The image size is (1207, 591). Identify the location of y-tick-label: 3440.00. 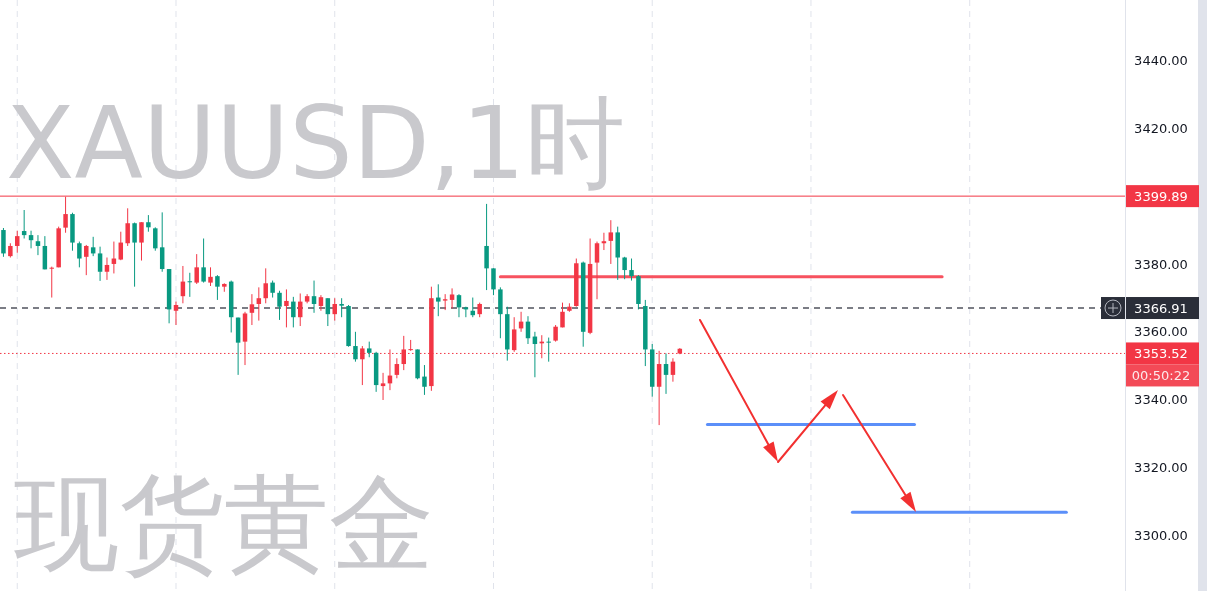
(1161, 61).